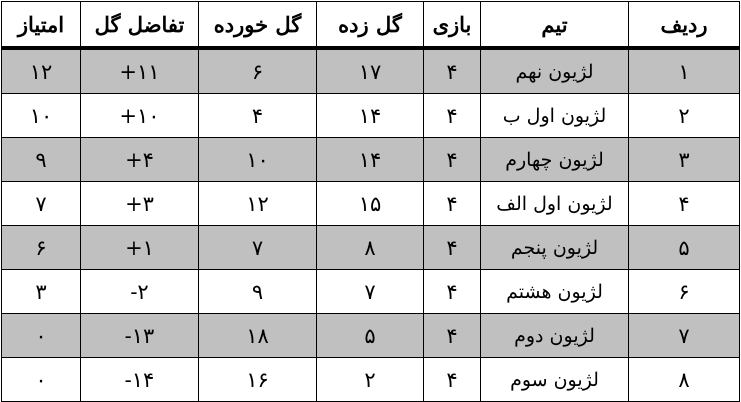 This screenshot has height=402, width=741. Describe the element at coordinates (257, 159) in the screenshot. I see `cell-conceded: ۱۰` at that location.